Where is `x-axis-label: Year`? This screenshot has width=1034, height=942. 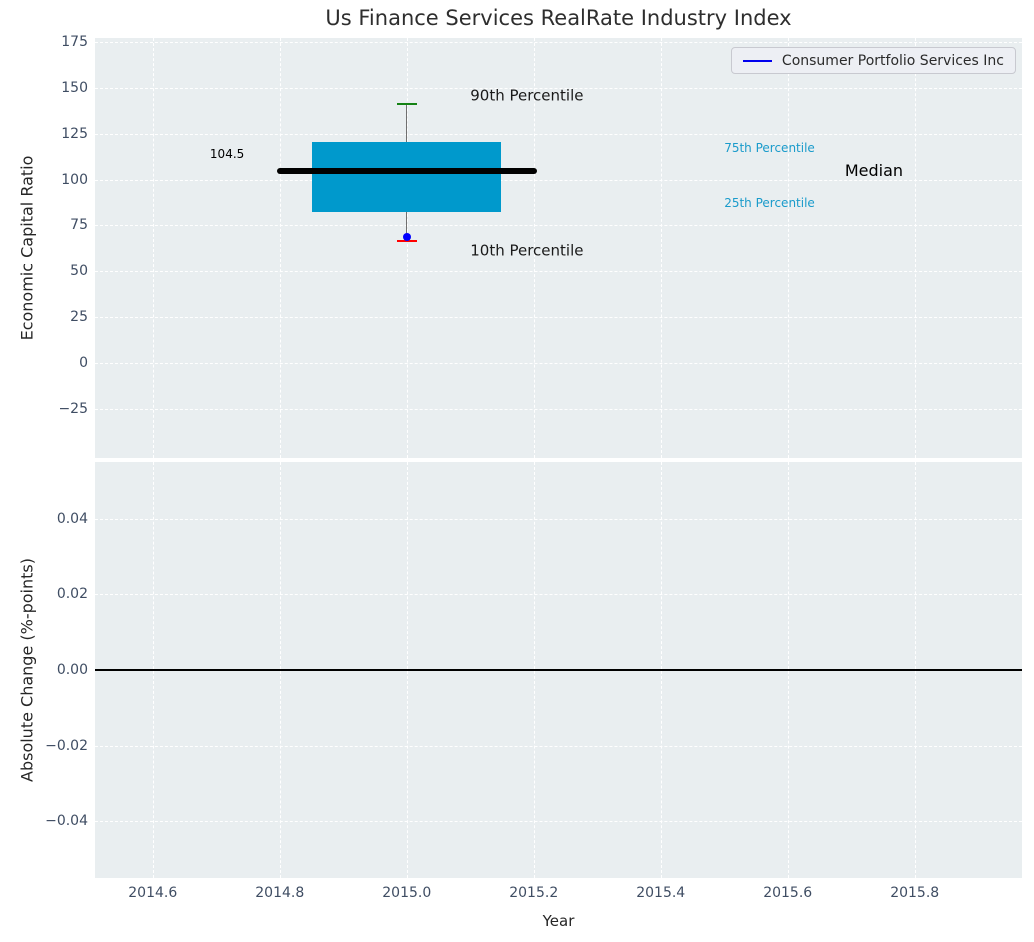 x-axis-label: Year is located at coordinates (558, 921).